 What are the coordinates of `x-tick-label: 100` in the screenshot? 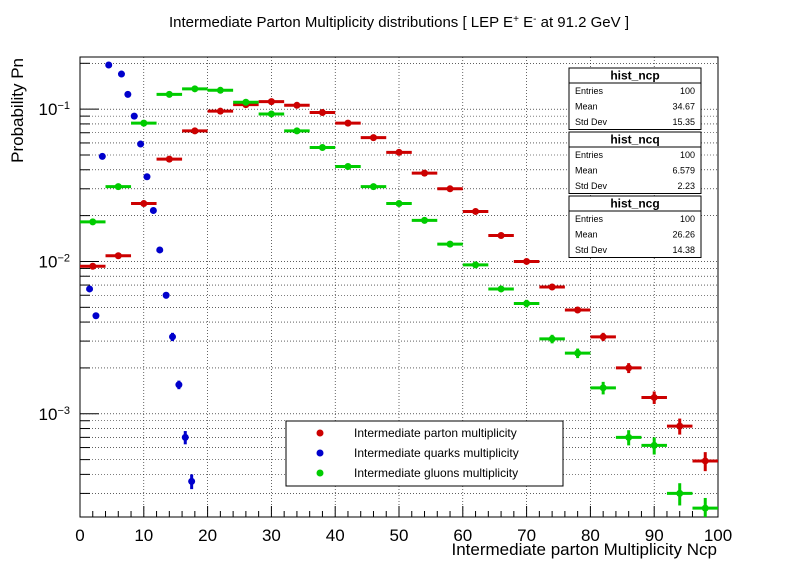 It's located at (718, 535).